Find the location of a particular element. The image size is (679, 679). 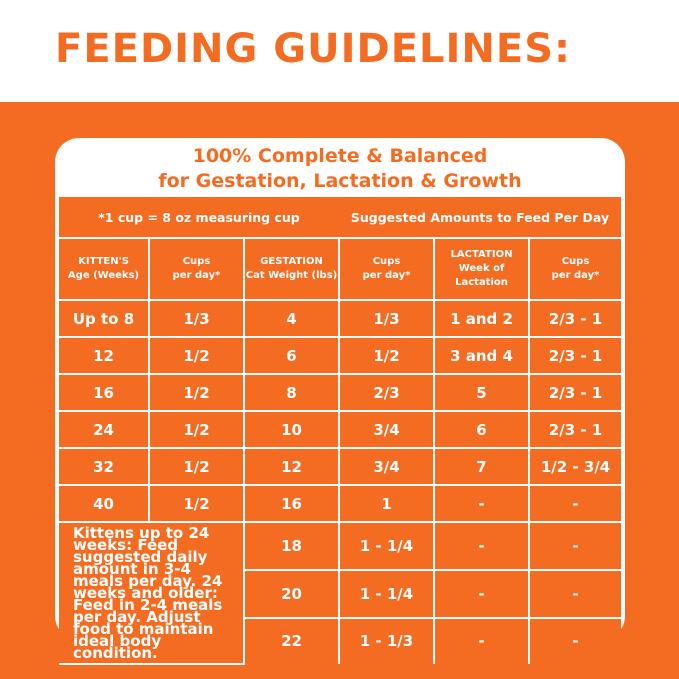

table-cell: Up to 8 is located at coordinates (104, 318).